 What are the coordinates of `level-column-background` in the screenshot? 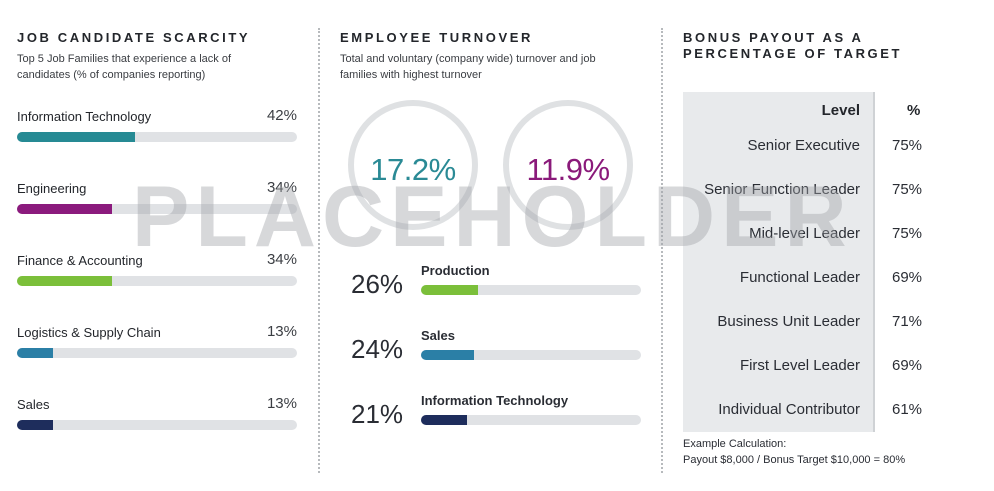 It's located at (778, 262).